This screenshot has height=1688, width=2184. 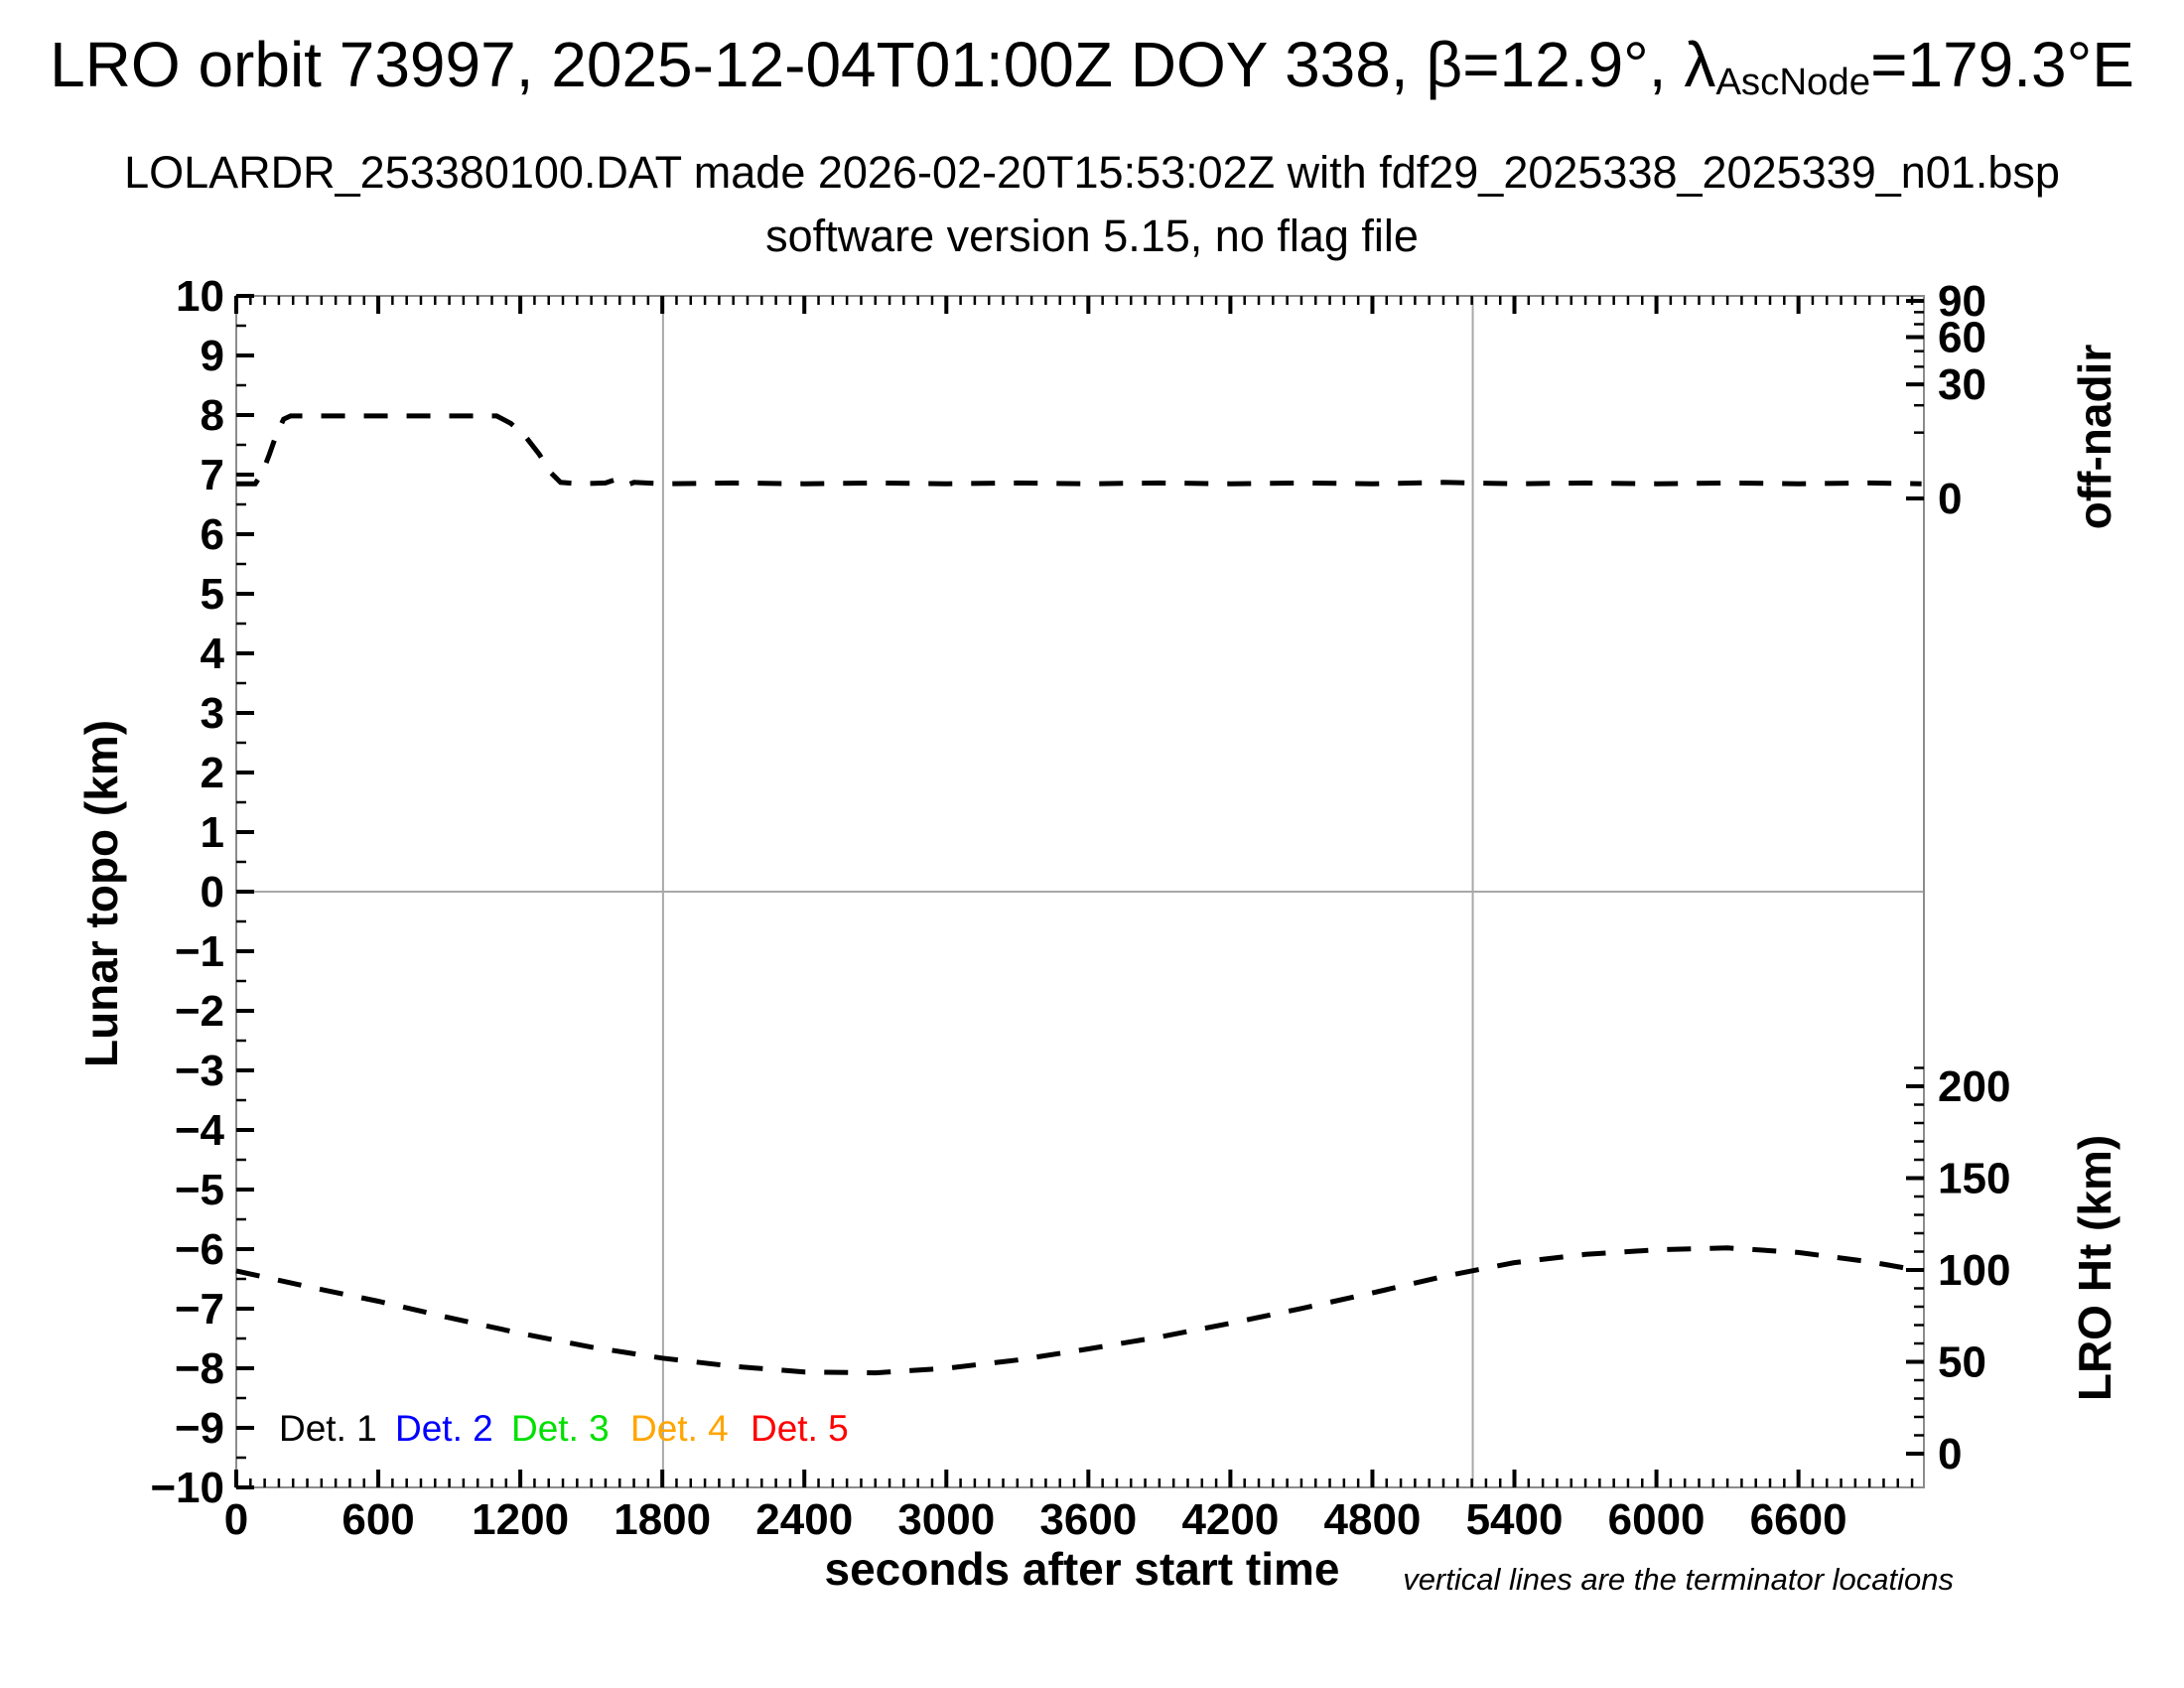 I want to click on y-left-tick-label: −8, so click(x=199, y=1368).